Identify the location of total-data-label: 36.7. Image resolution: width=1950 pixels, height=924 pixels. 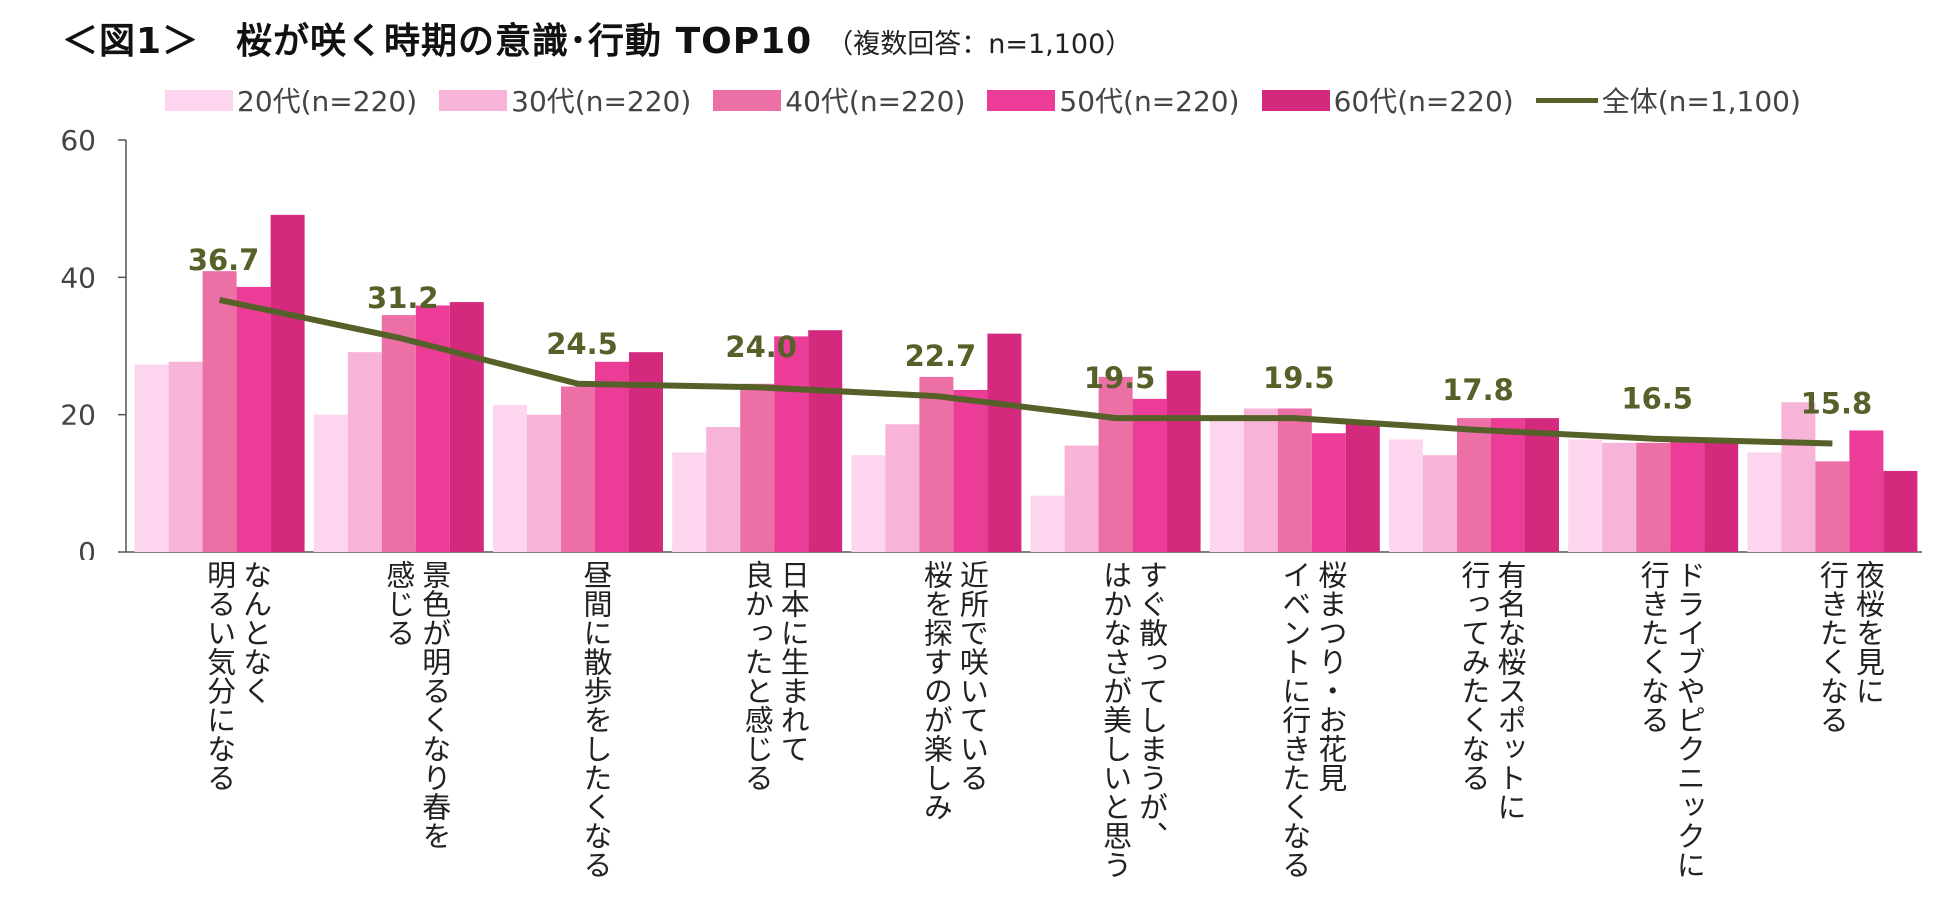
(224, 260).